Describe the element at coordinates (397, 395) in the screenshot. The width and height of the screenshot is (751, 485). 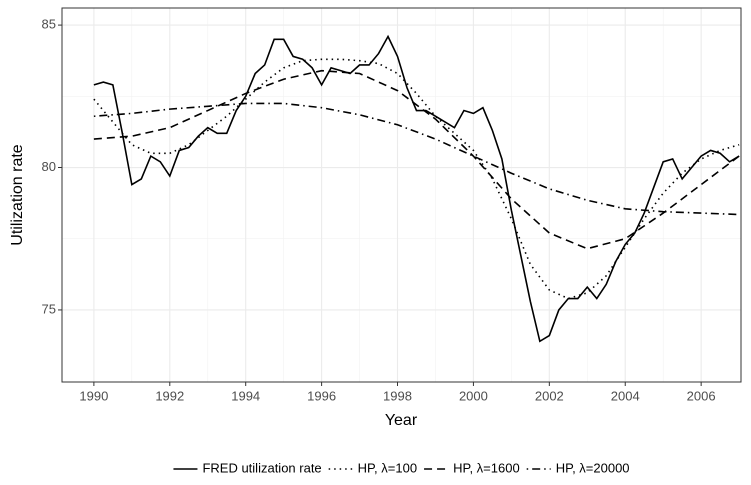
I see `x-tick-label: 1998` at that location.